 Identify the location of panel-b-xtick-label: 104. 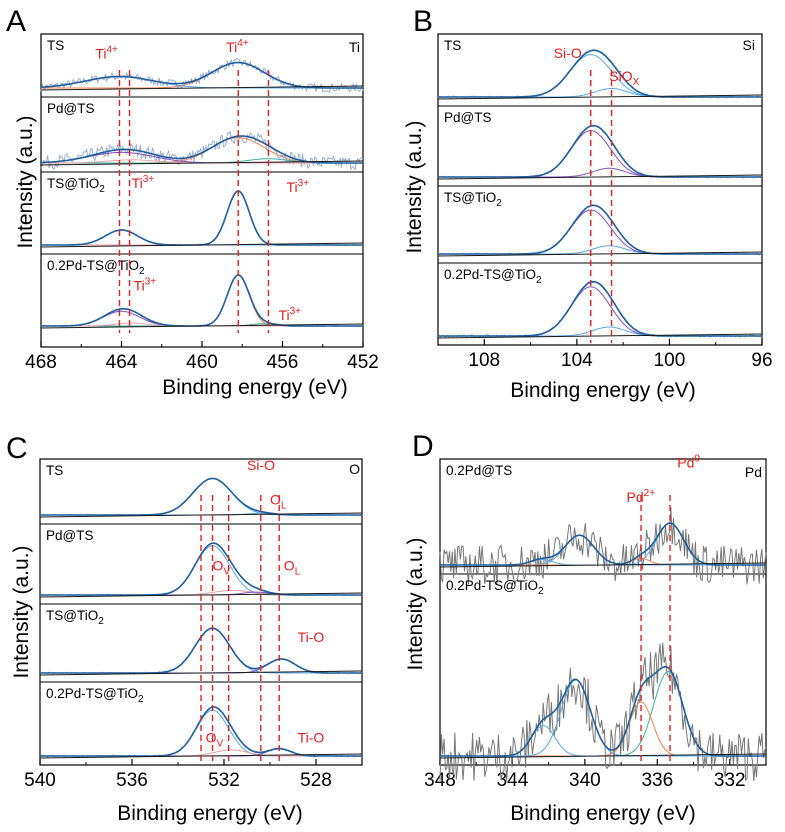
(577, 360).